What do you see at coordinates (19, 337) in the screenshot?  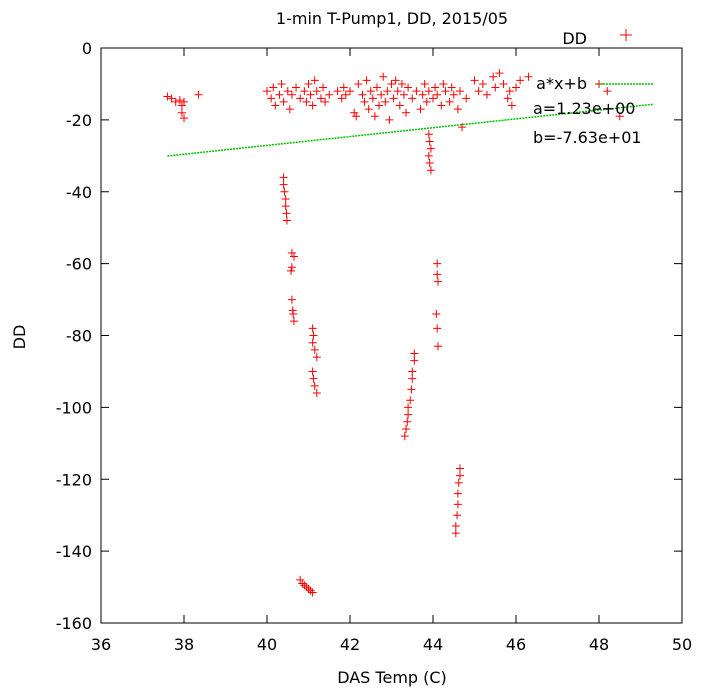 I see `y-axis-label: DD` at bounding box center [19, 337].